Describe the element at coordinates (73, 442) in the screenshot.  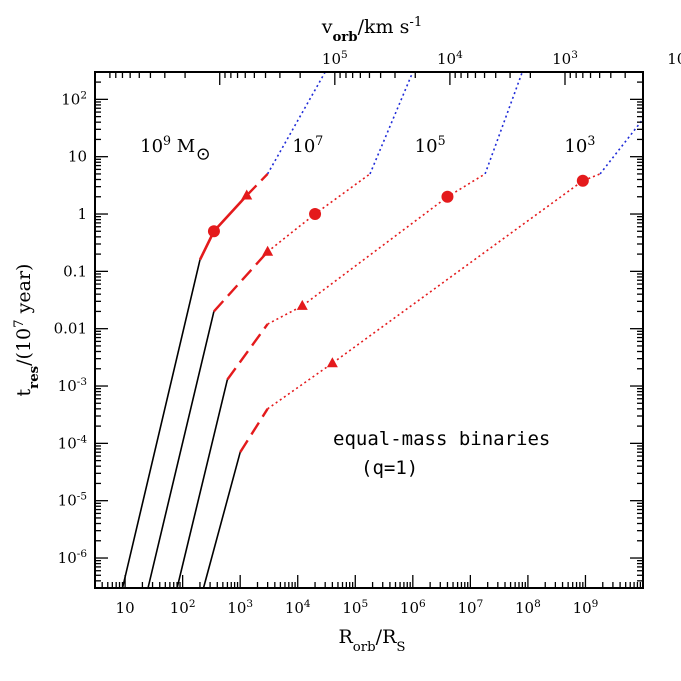
I see `y-tick-label-6: 10⁻⁴` at that location.